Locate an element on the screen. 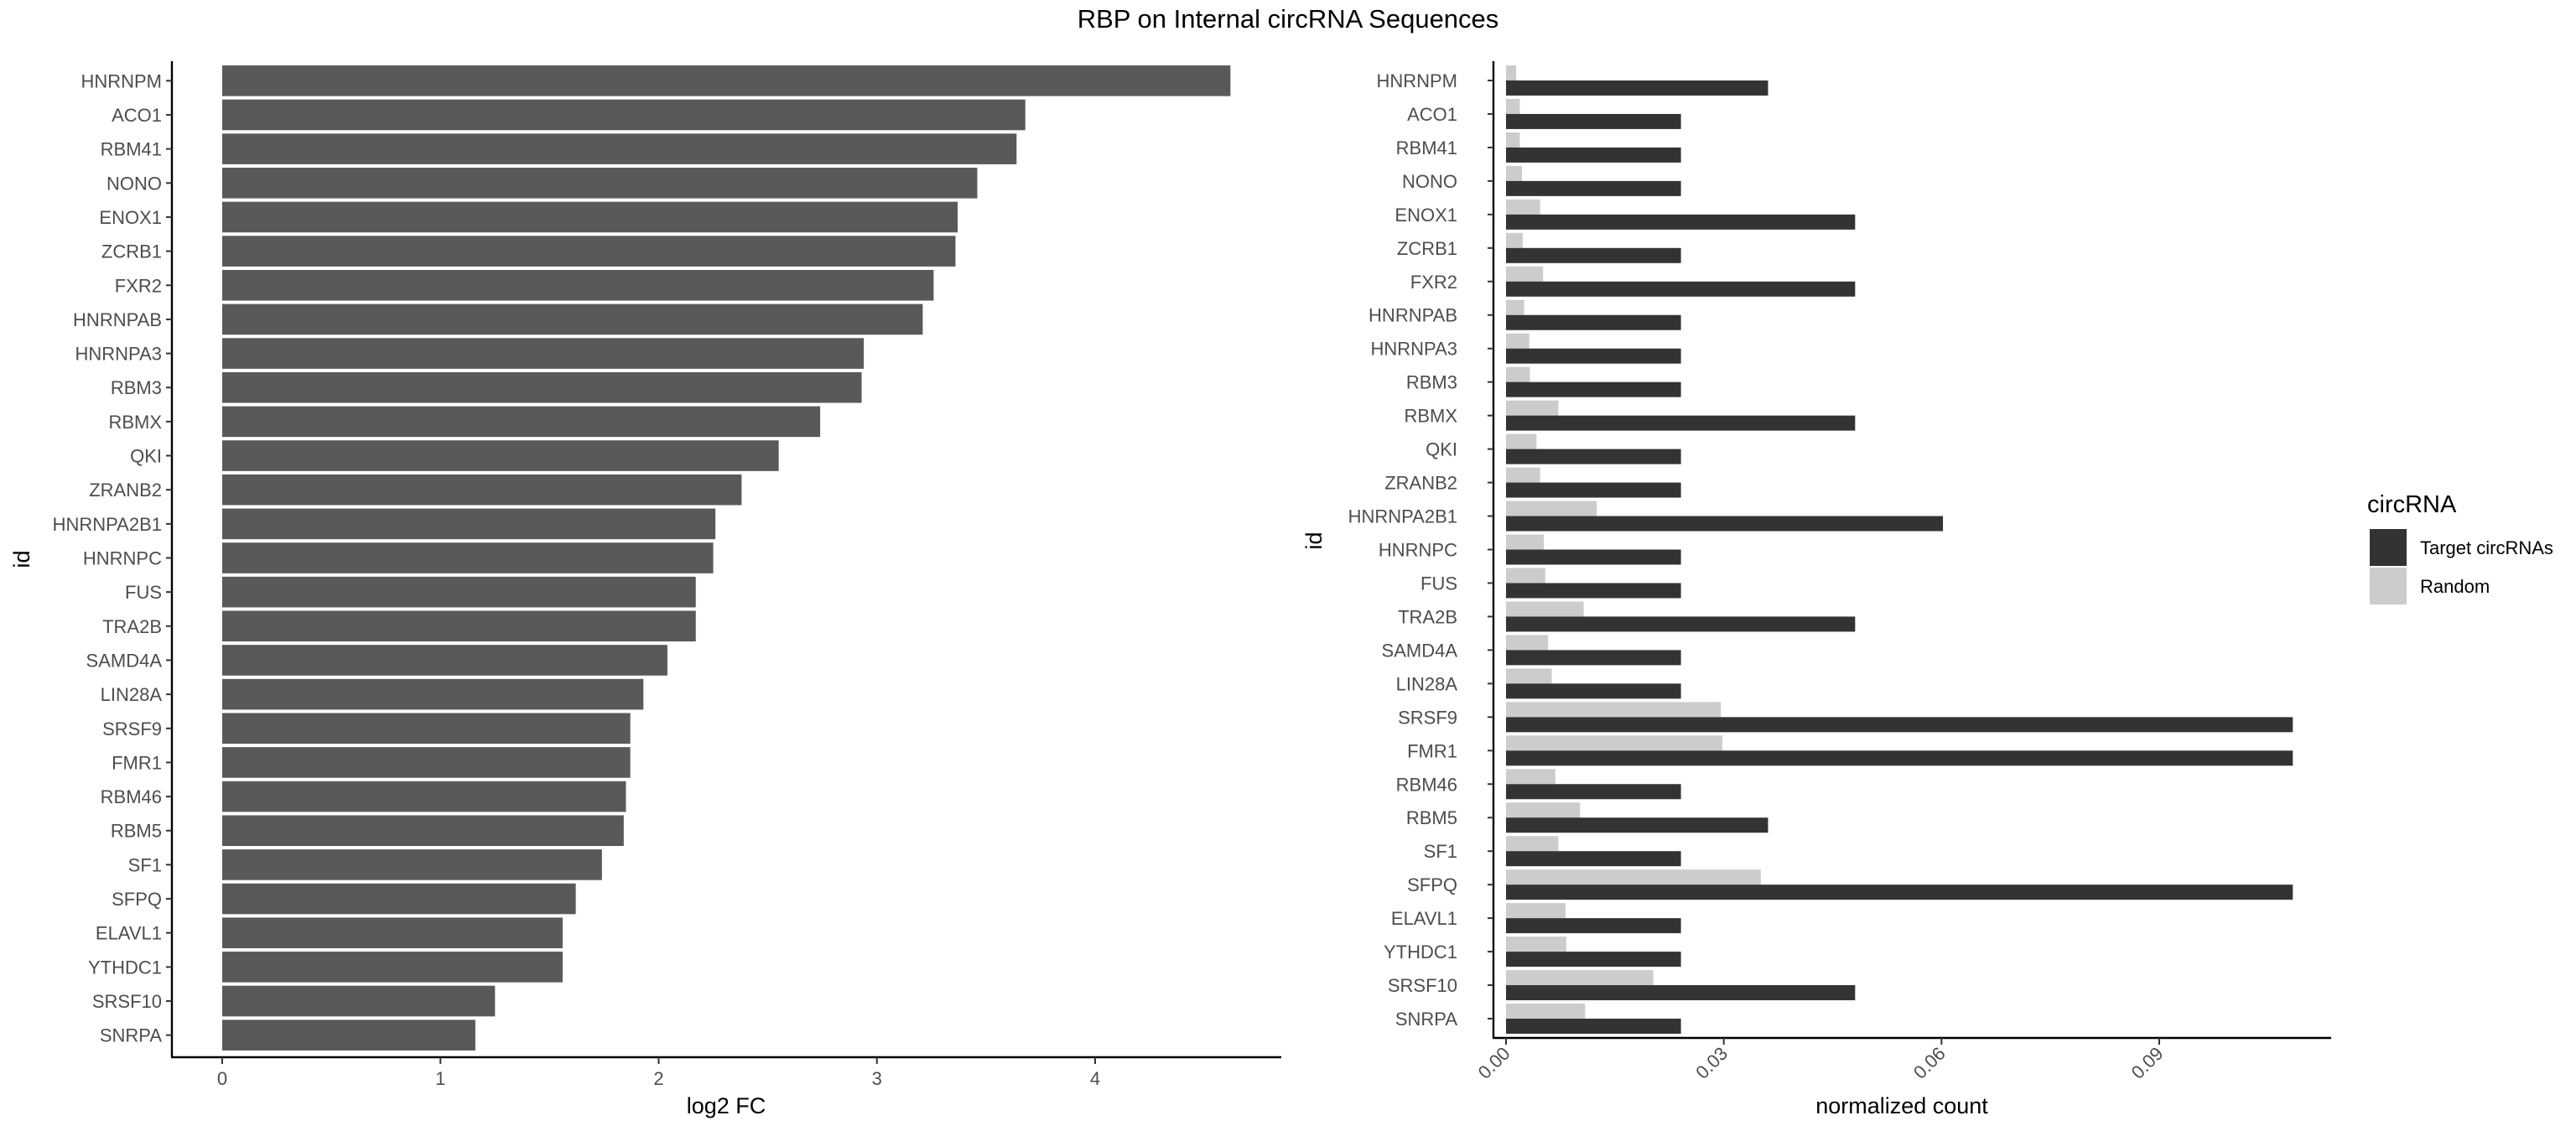 The height and width of the screenshot is (1131, 2576). right-category-label-lin28a: LIN28A is located at coordinates (1427, 683).